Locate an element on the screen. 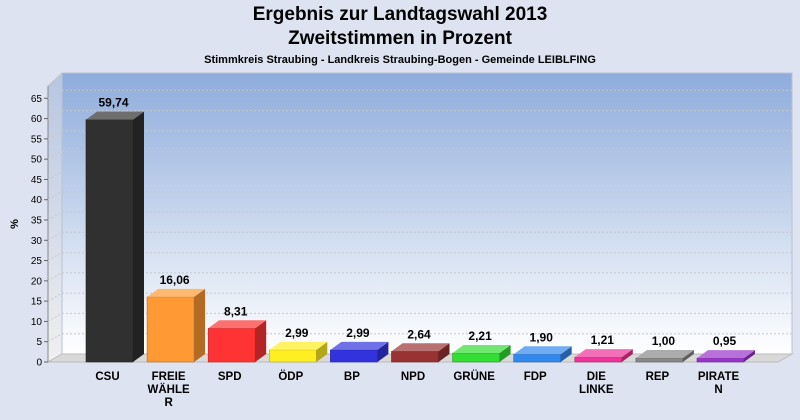 This screenshot has width=800, height=420. value-label-10: 0,95 is located at coordinates (725, 341).